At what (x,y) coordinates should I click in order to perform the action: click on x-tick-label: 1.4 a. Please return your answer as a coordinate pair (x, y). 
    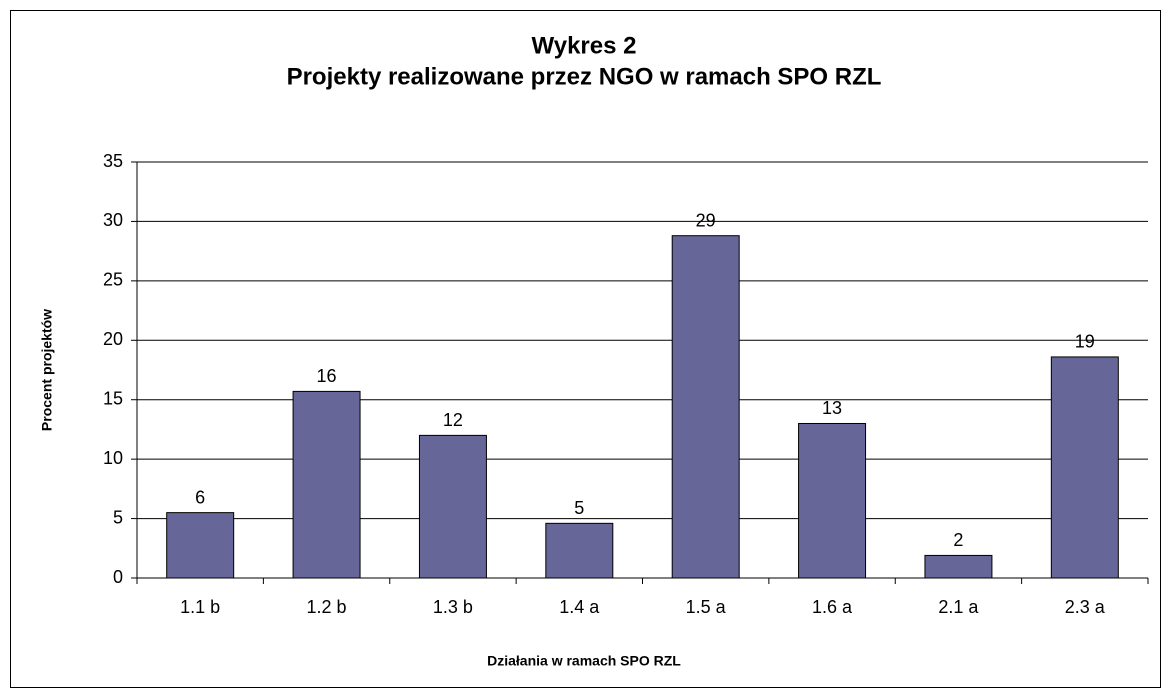
    Looking at the image, I should click on (579, 607).